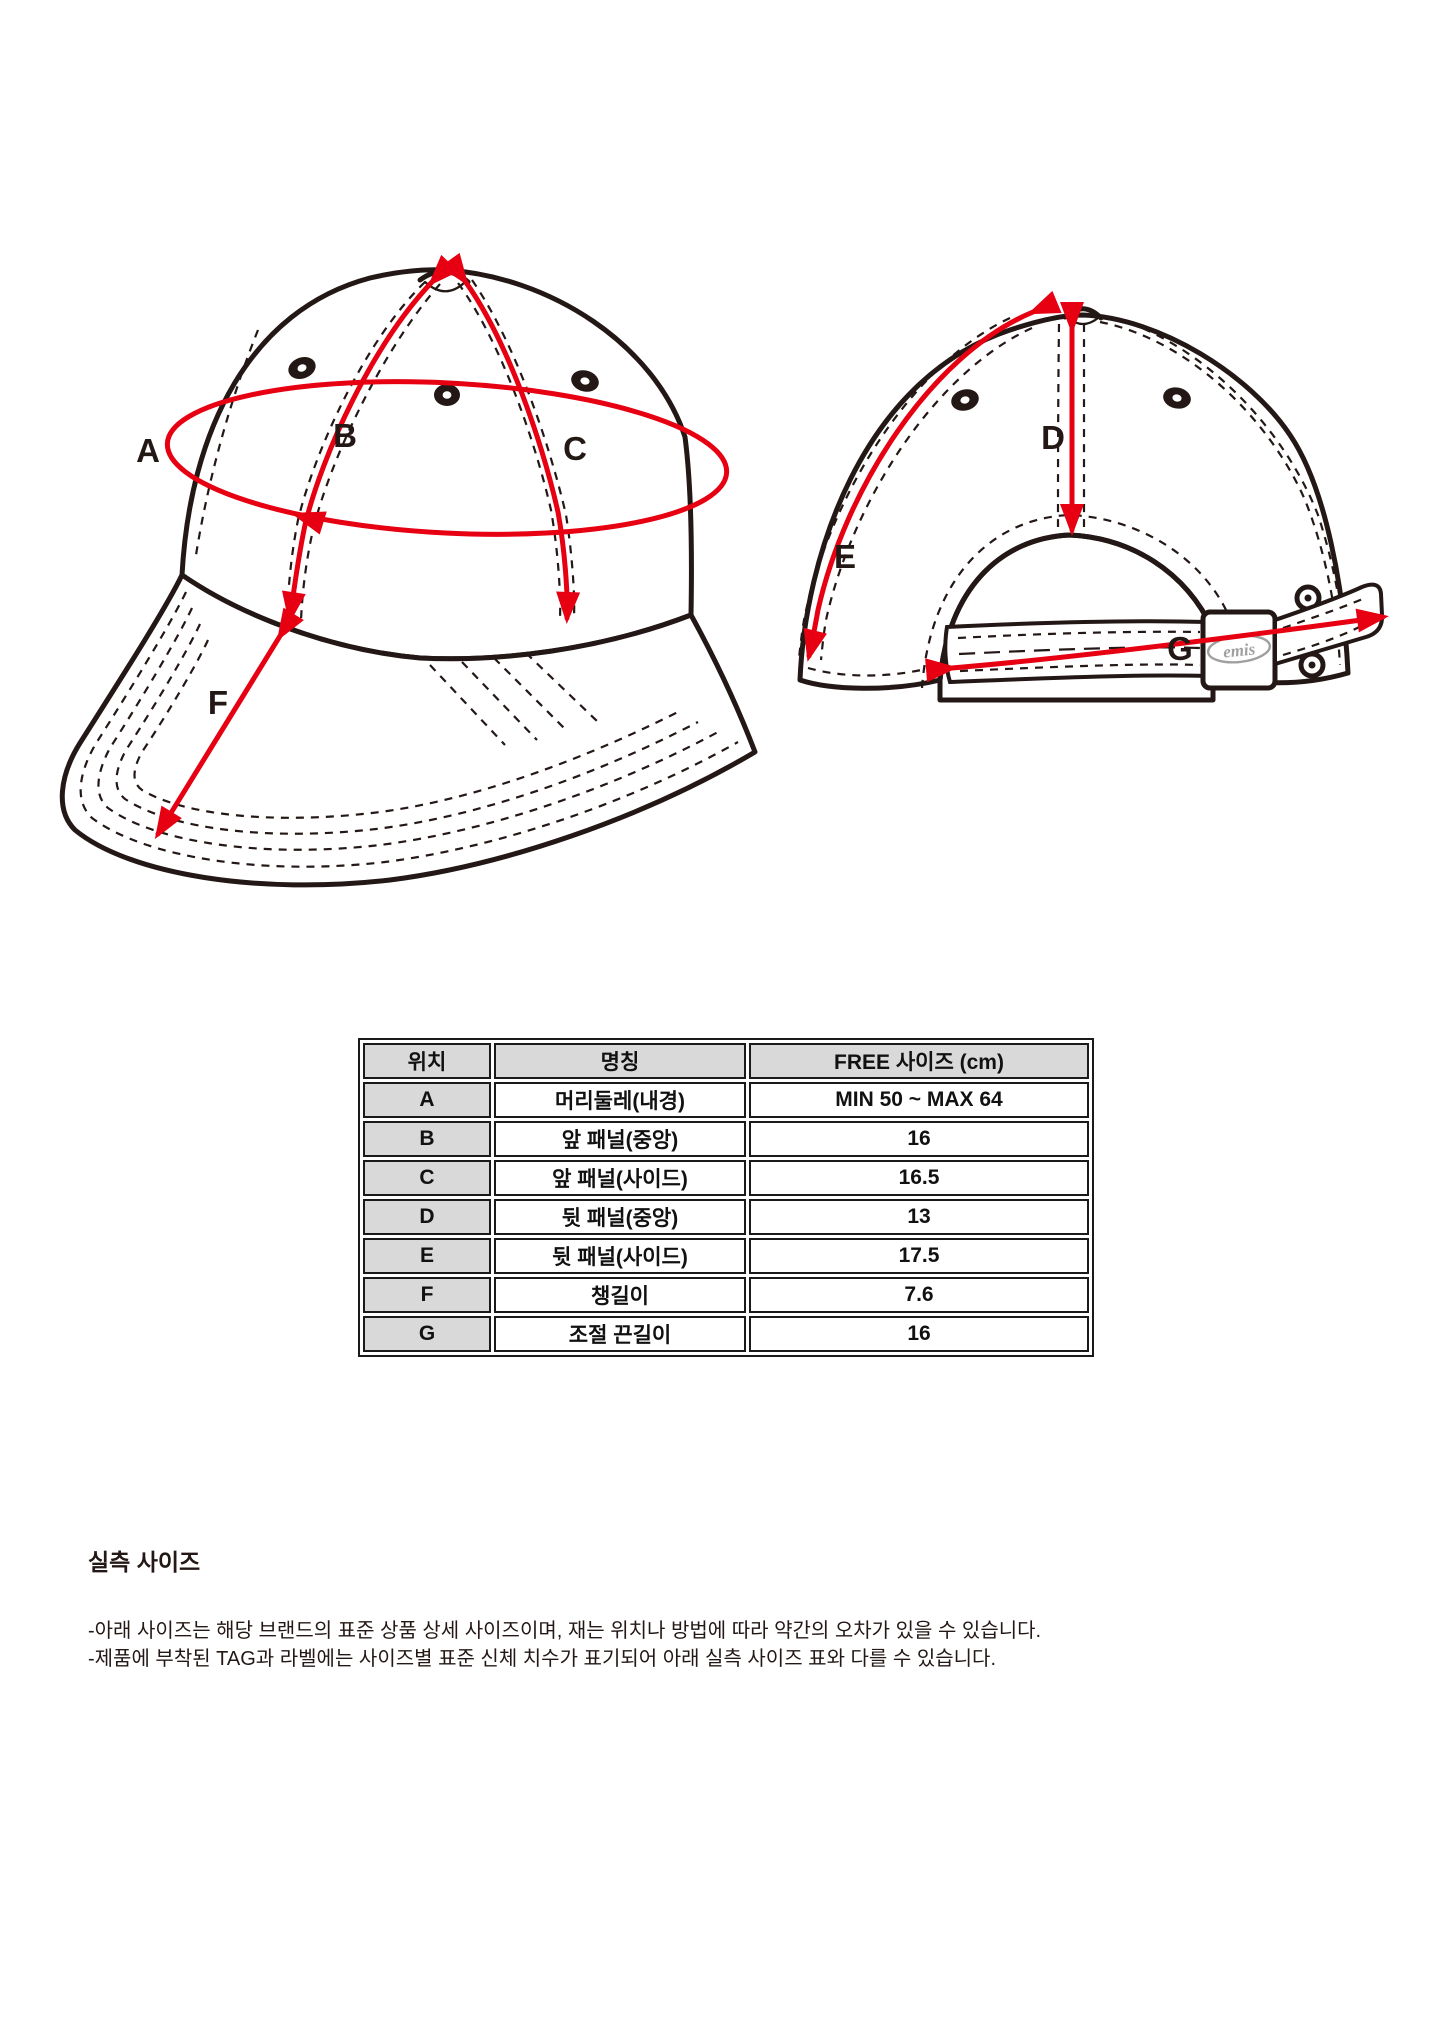 Image resolution: width=1445 pixels, height=2043 pixels. Describe the element at coordinates (427, 1295) in the screenshot. I see `row-loc: F` at that location.